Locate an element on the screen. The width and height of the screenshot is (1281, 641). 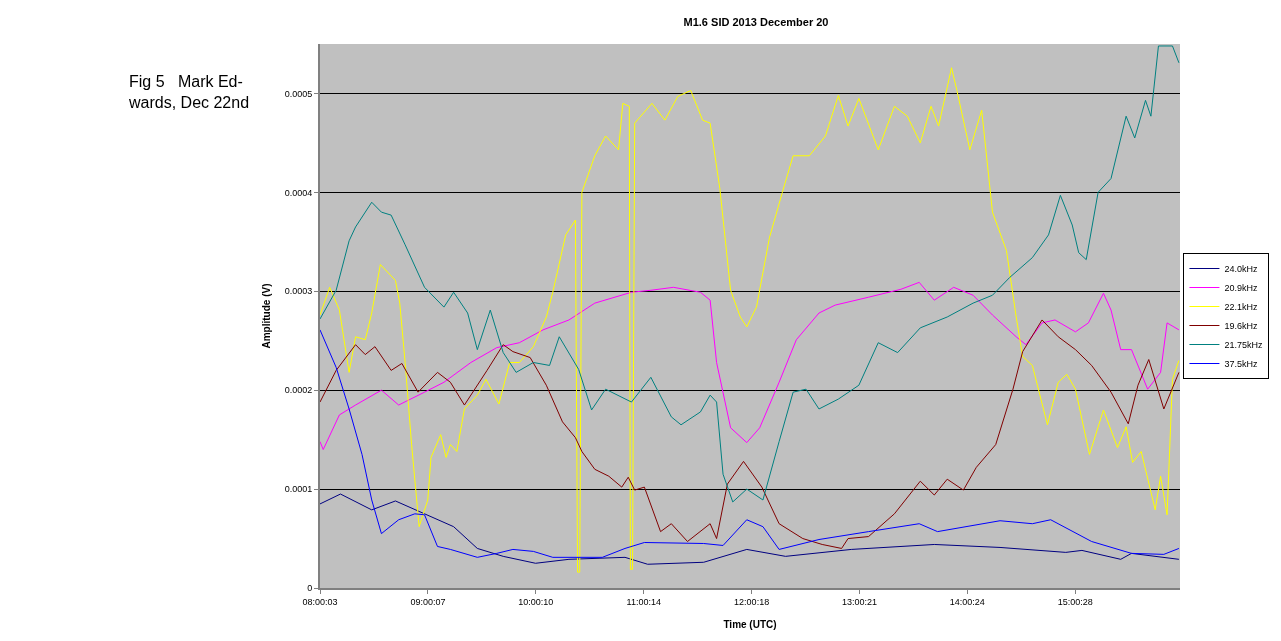
y-tick-label: 0.0005 is located at coordinates (298, 93).